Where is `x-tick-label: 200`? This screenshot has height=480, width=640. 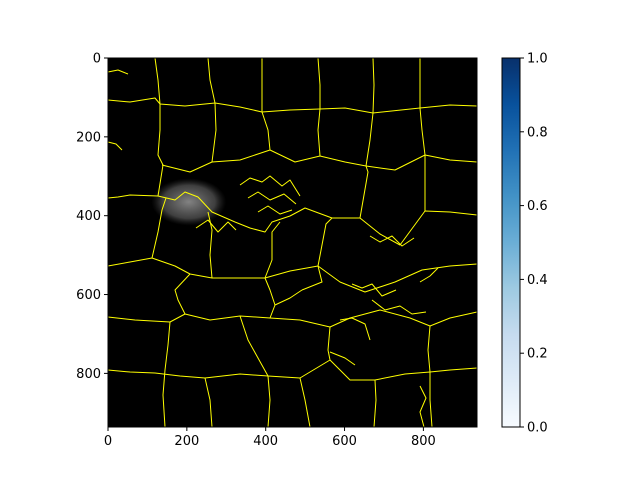
x-tick-label: 200 is located at coordinates (186, 441).